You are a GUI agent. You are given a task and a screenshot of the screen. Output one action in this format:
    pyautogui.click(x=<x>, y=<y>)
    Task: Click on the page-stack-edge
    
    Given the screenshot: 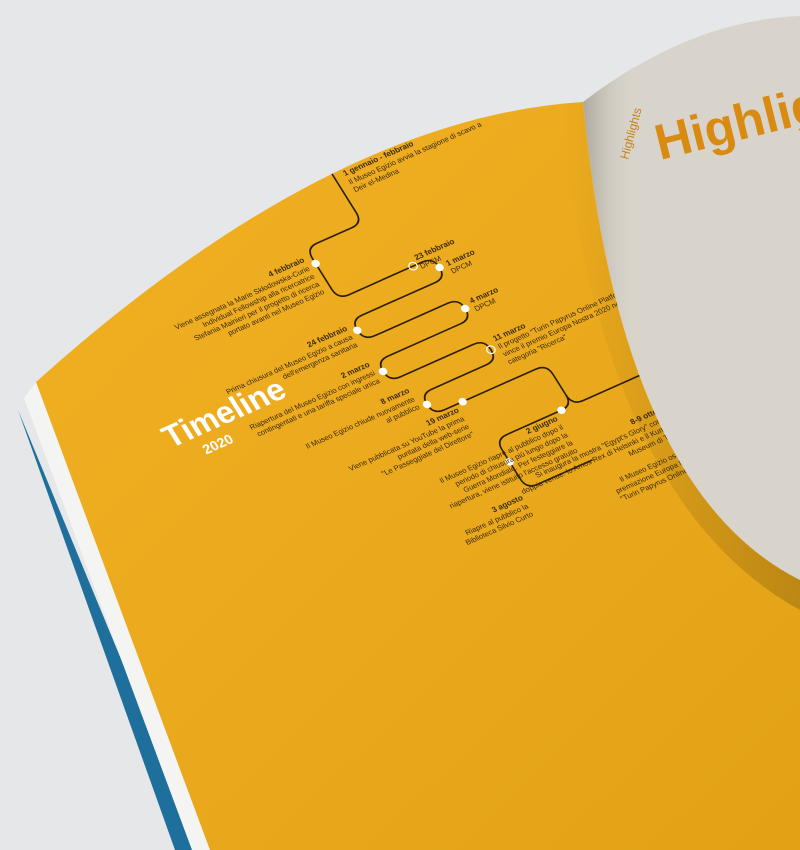 What is the action you would take?
    pyautogui.click(x=117, y=616)
    